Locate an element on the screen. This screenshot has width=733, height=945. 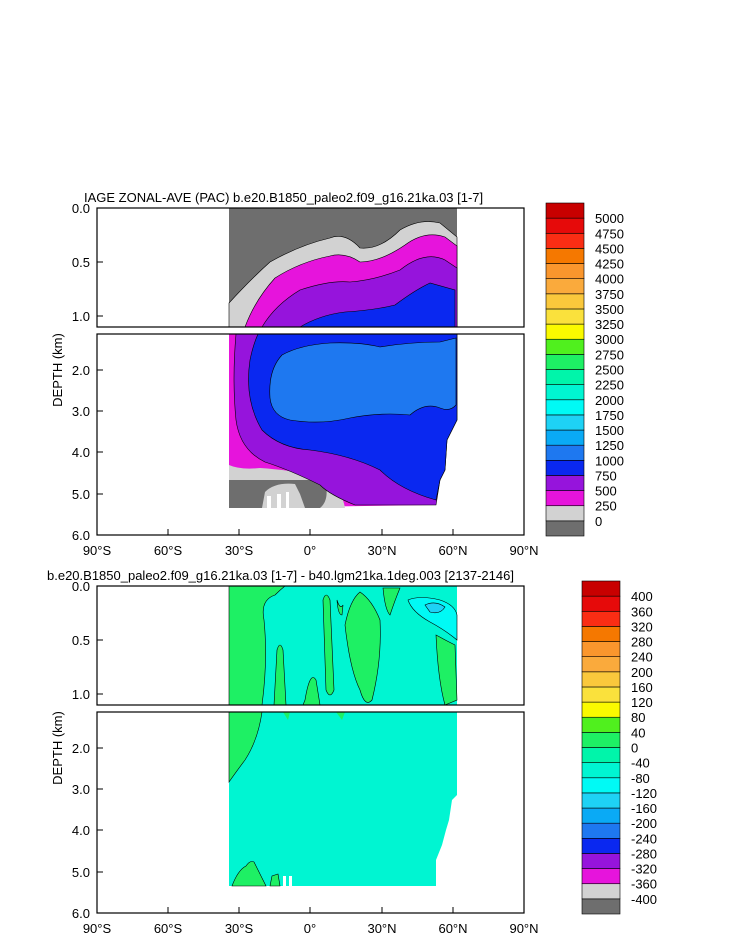
panel-1-yticks: 0.0 0.5 1.0 2.0 3.0 4.0 5.0 6.0 is located at coordinates (87, 372).